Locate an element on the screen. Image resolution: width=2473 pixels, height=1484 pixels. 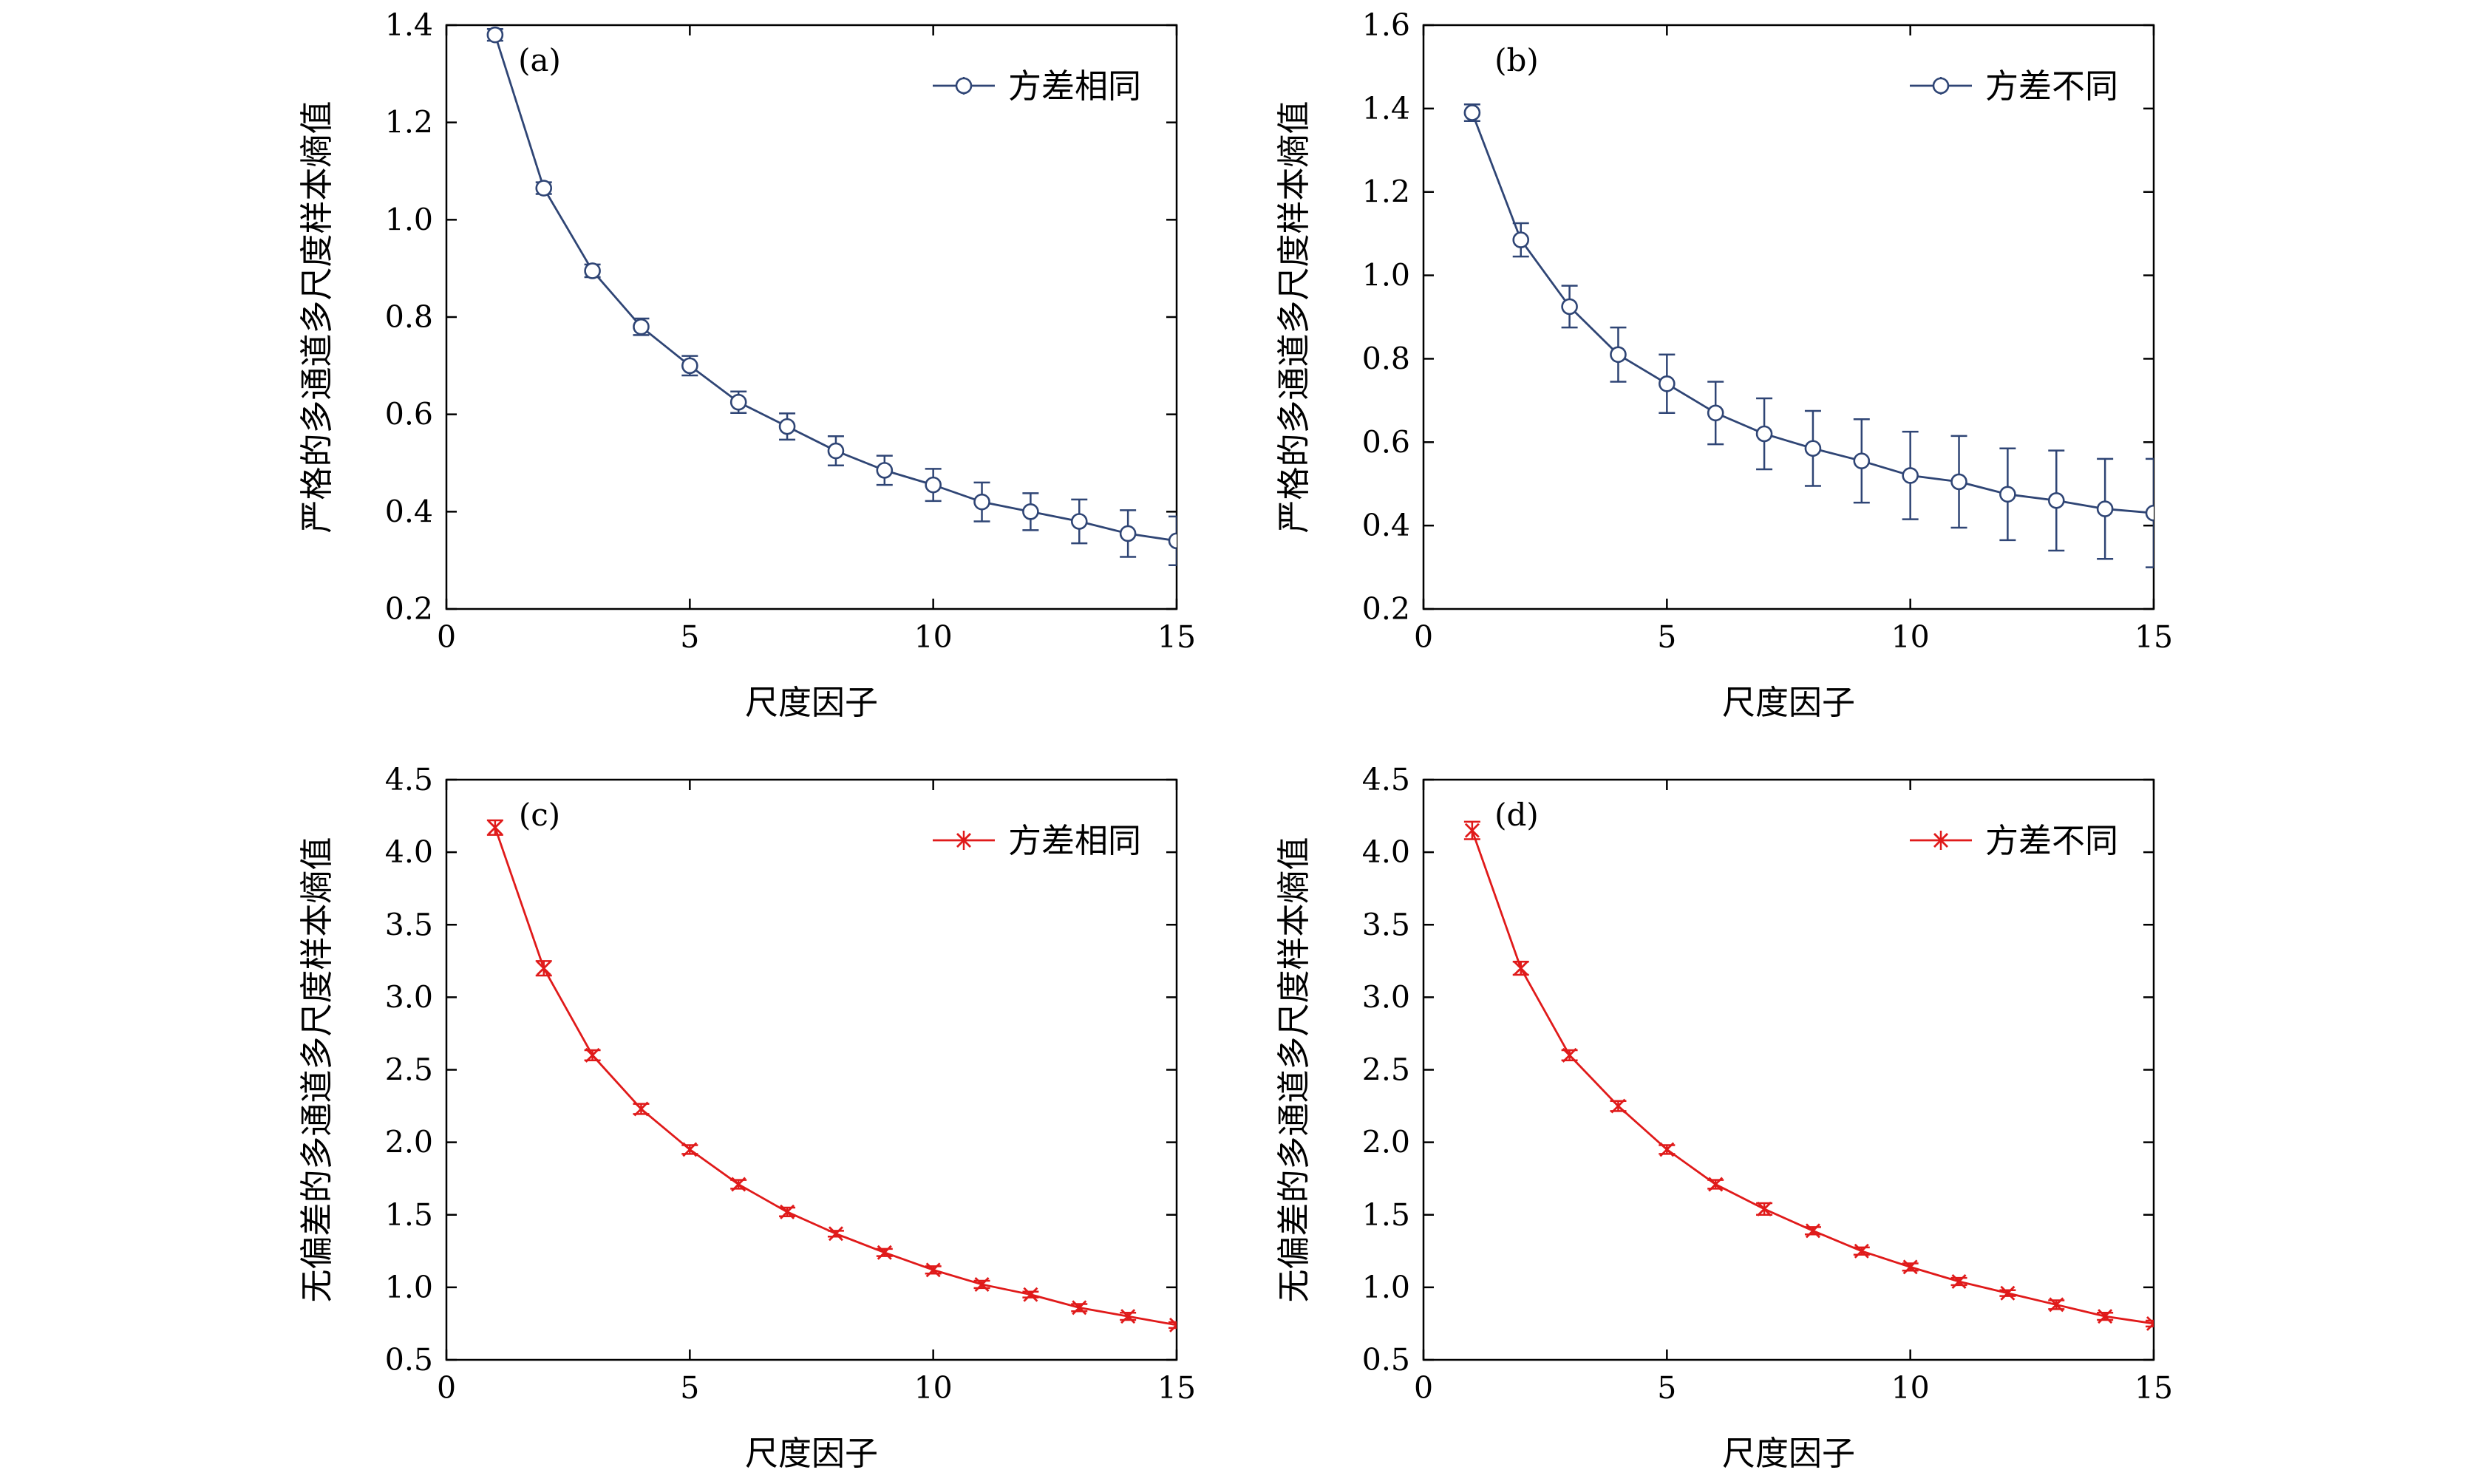
legend-label: 方差不同 is located at coordinates (2051, 840).